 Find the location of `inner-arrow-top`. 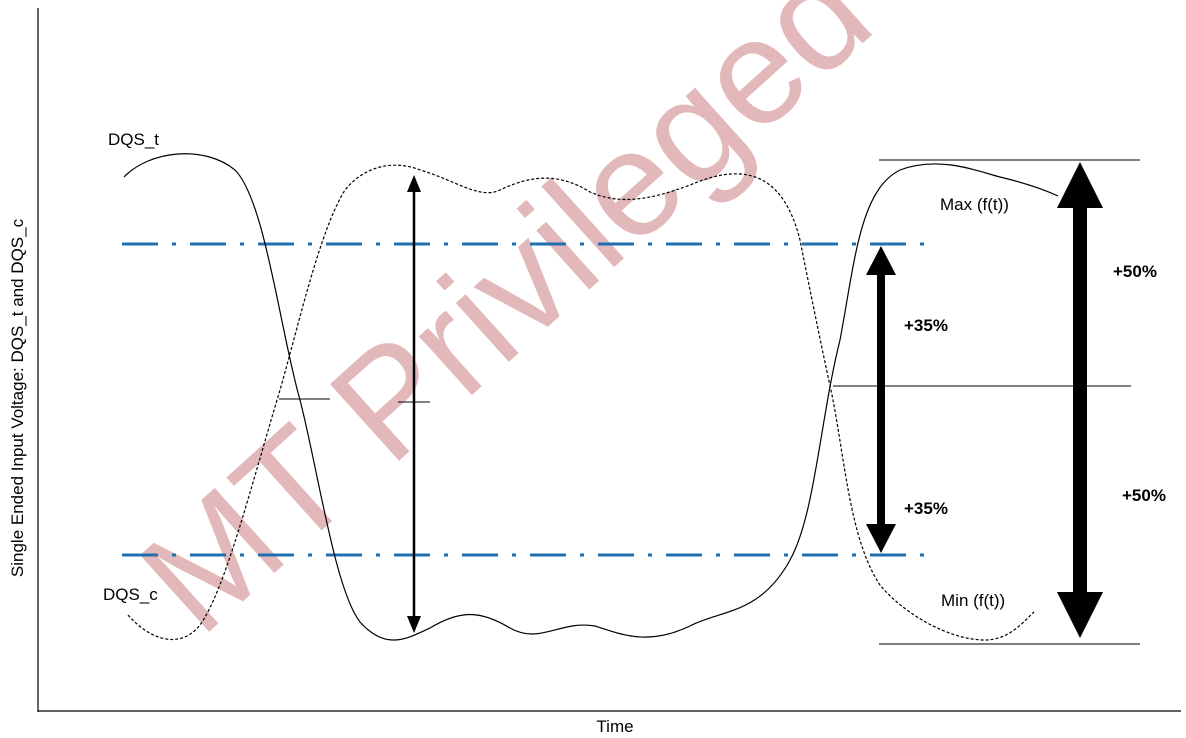

inner-arrow-top is located at coordinates (881, 260).